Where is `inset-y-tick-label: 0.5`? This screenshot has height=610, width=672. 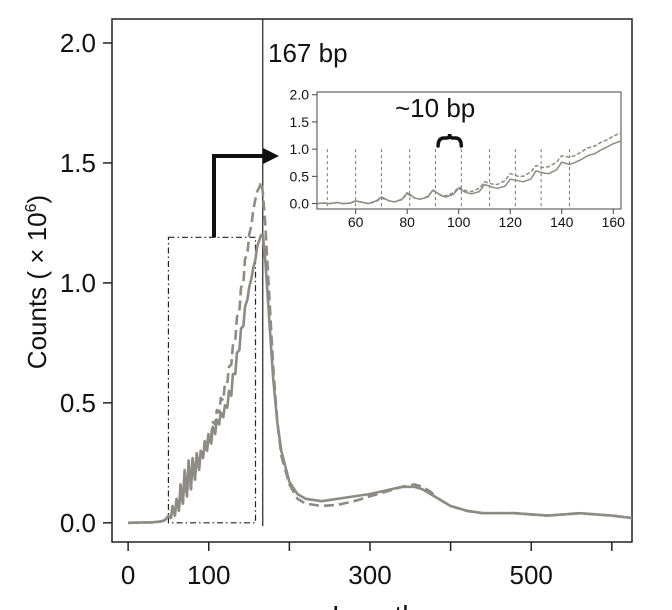
inset-y-tick-label: 0.5 is located at coordinates (300, 176).